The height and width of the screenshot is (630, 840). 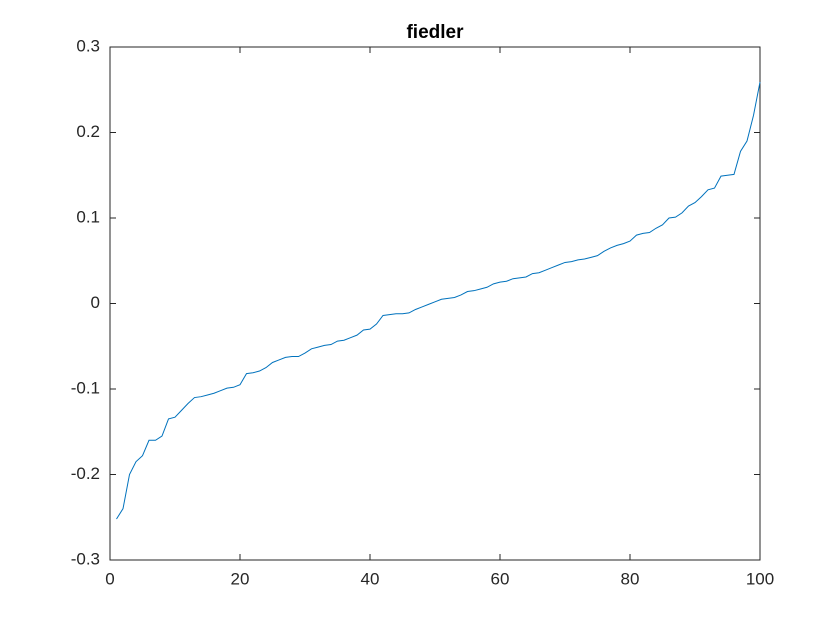 I want to click on x-tick-label: 40, so click(x=370, y=578).